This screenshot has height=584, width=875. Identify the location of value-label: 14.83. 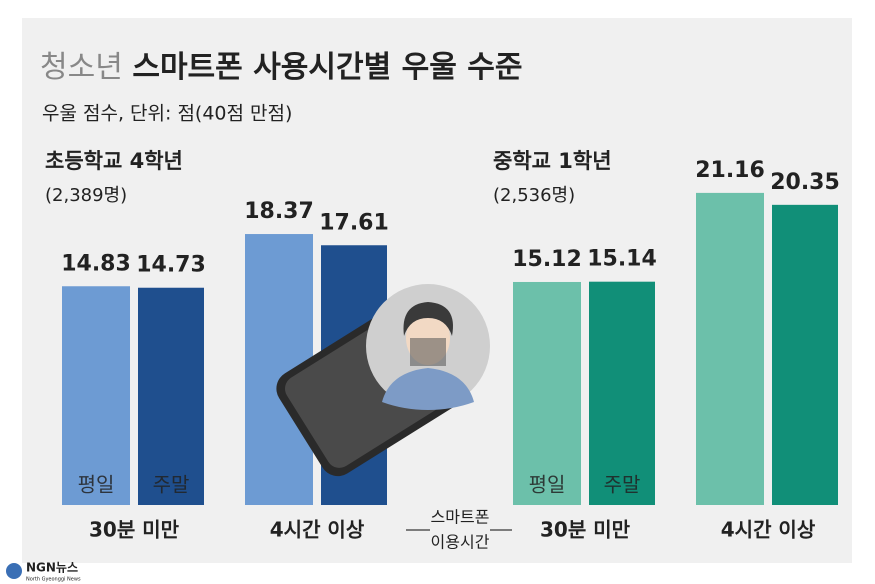
(96, 263).